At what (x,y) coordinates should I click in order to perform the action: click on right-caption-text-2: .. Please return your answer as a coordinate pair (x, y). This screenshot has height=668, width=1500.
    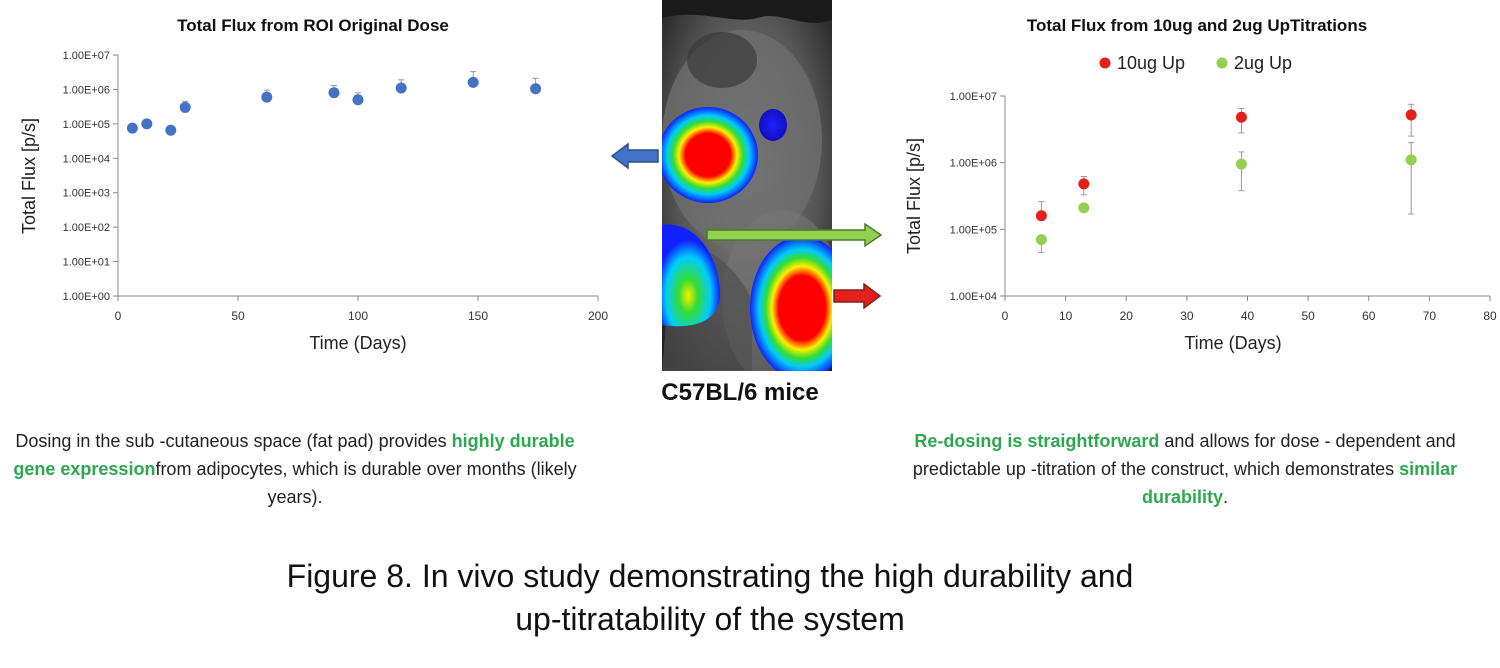
    Looking at the image, I should click on (1226, 497).